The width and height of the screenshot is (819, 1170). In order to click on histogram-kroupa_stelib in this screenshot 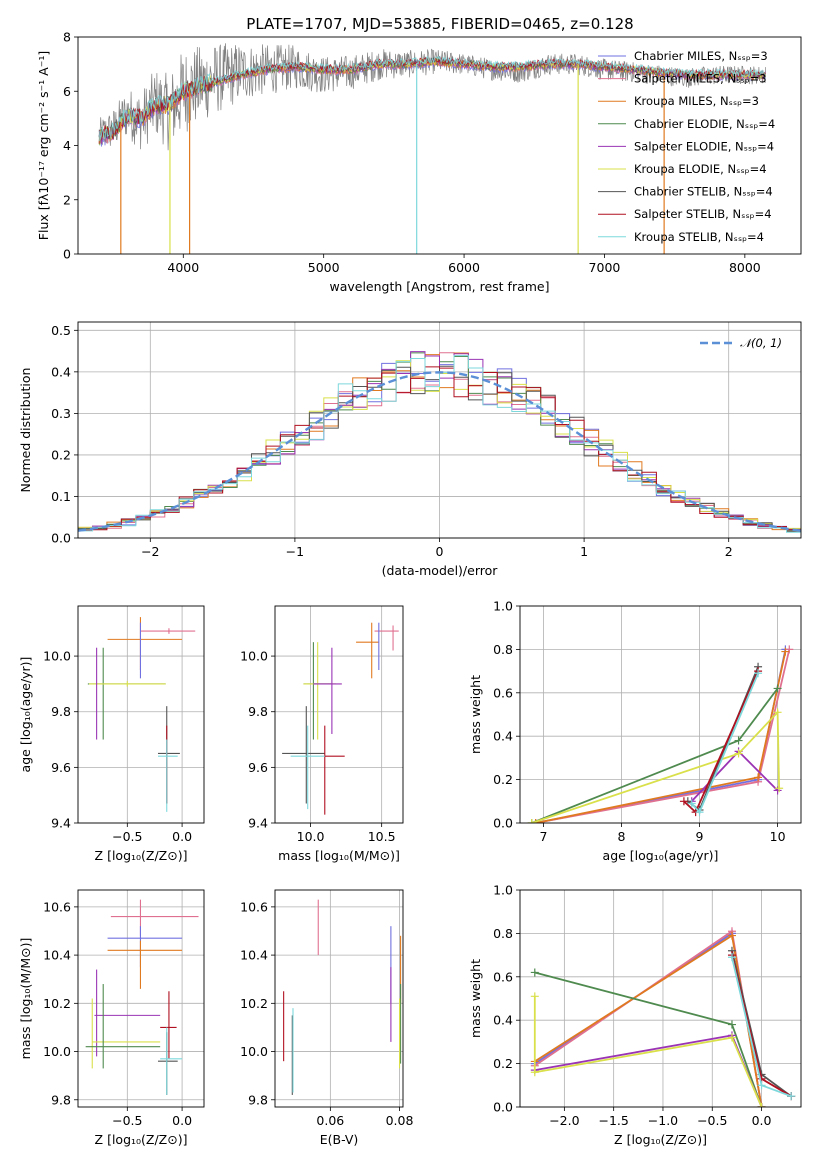, I will do `click(439, 444)`.